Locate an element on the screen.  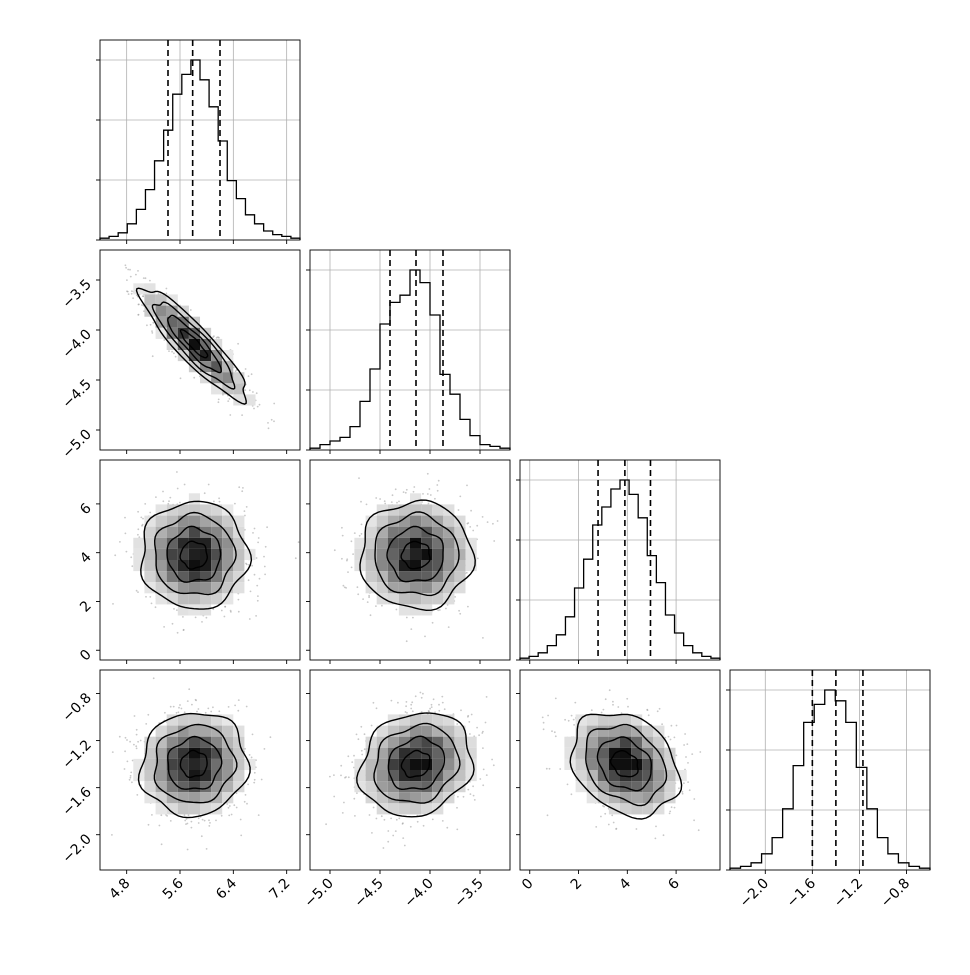
x-tick-label-2-1: 2 is located at coordinates (577, 885).